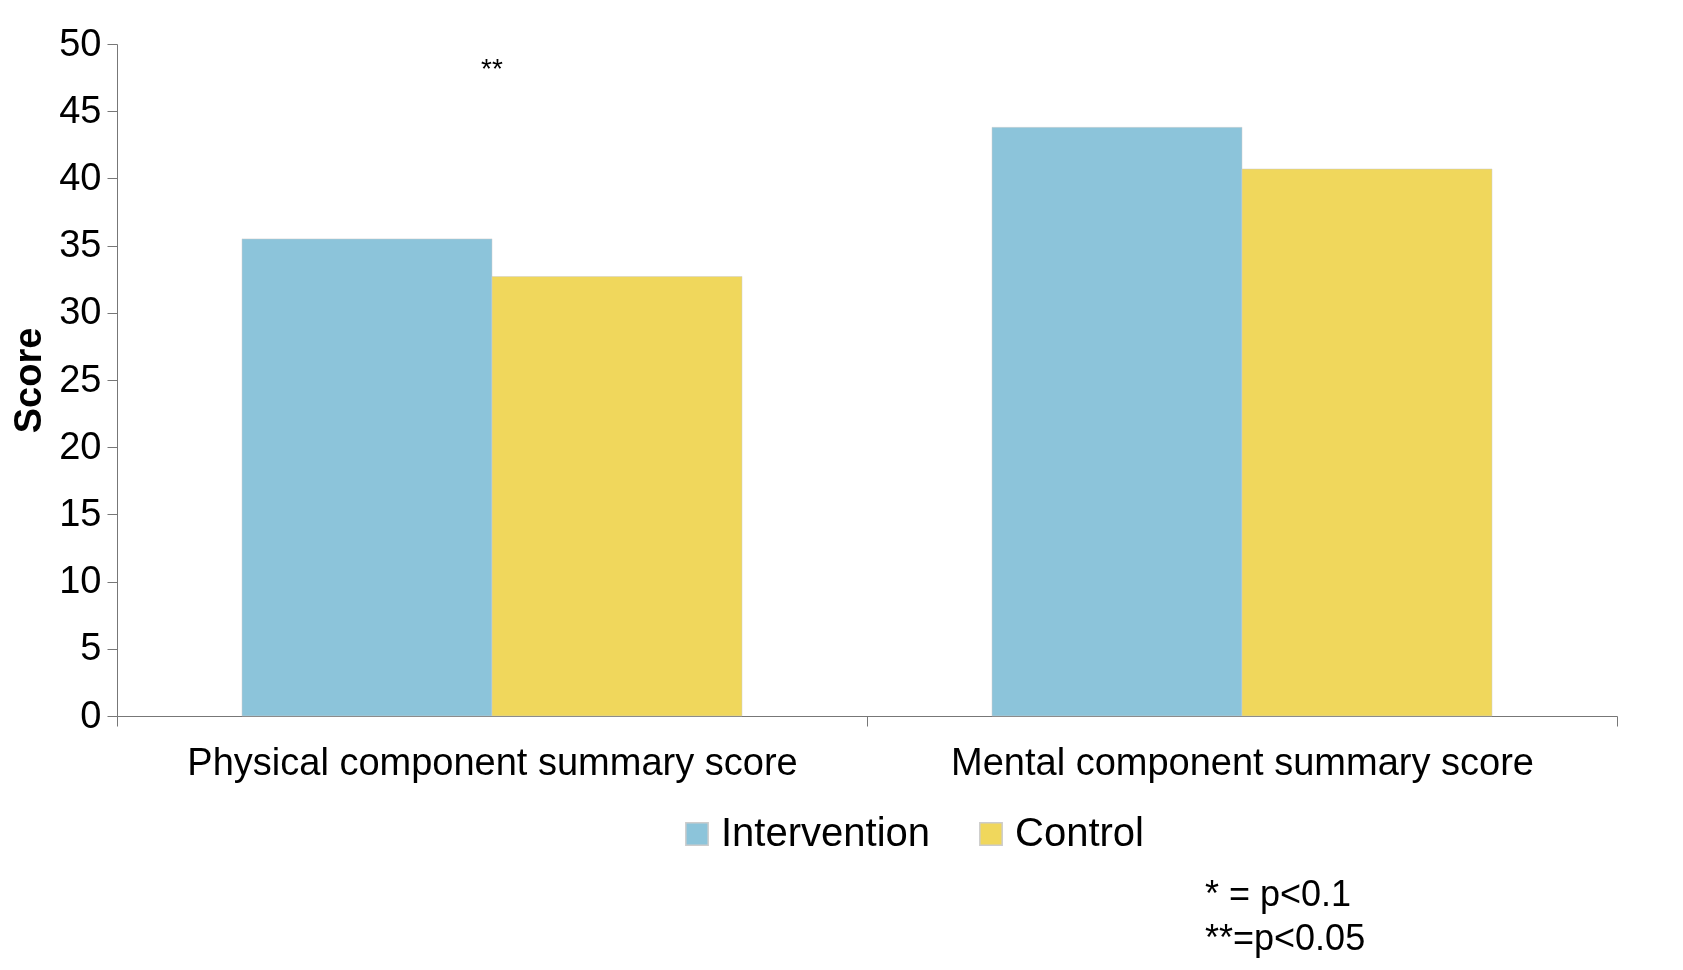 The width and height of the screenshot is (1683, 970). What do you see at coordinates (1279, 894) in the screenshot?
I see `text: * = p<0.1` at bounding box center [1279, 894].